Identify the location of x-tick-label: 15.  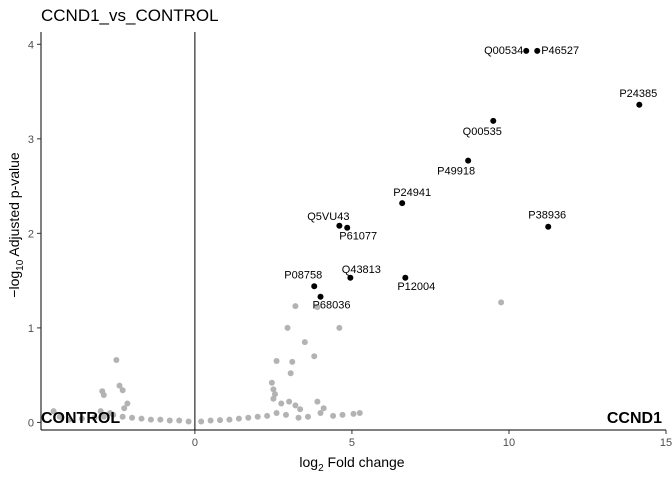
(666, 443).